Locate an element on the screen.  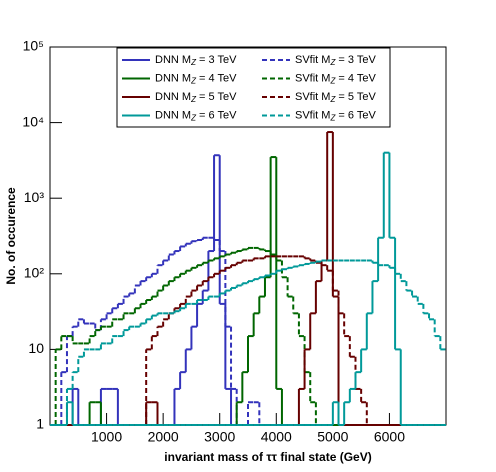
legend-label: SVfit MZ = 4 TeV is located at coordinates (335, 78).